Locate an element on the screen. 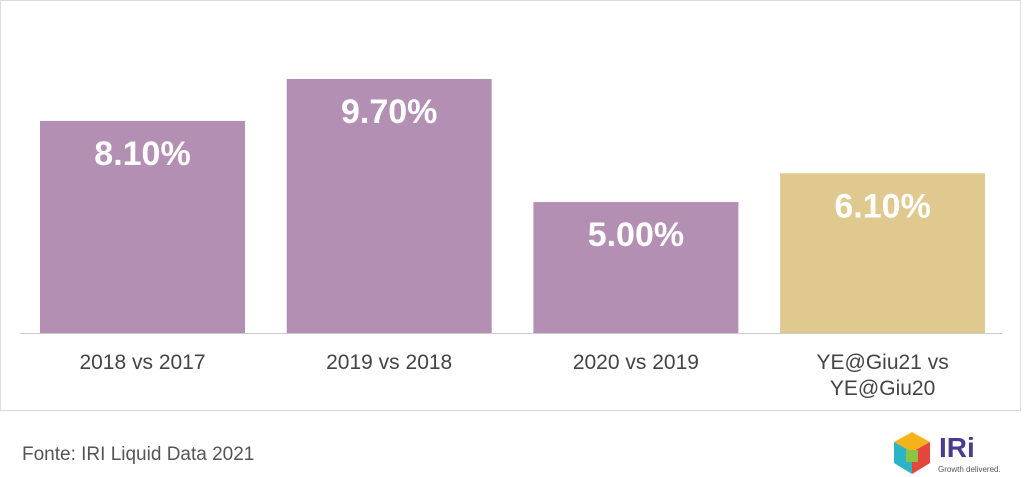  source-note: Fonte: IRI Liquid Data 2021 is located at coordinates (138, 454).